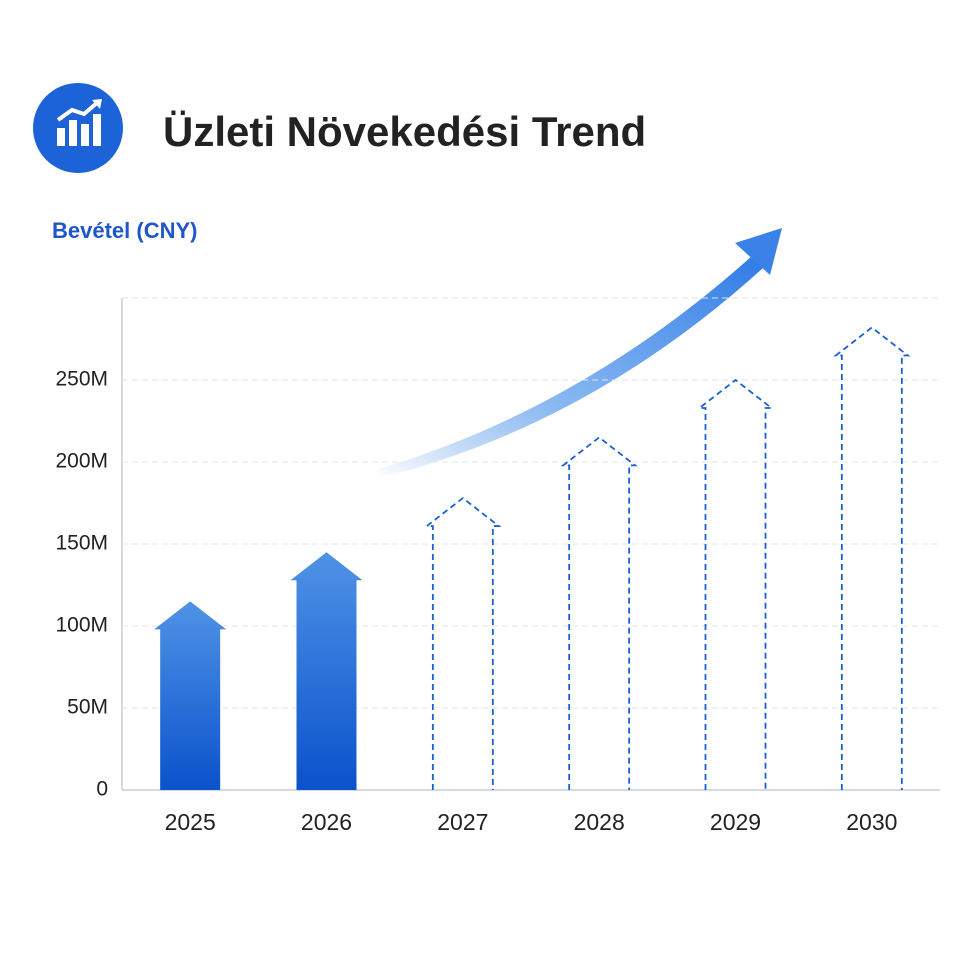 The width and height of the screenshot is (980, 980). Describe the element at coordinates (578, 353) in the screenshot. I see `trend-arrow` at that location.